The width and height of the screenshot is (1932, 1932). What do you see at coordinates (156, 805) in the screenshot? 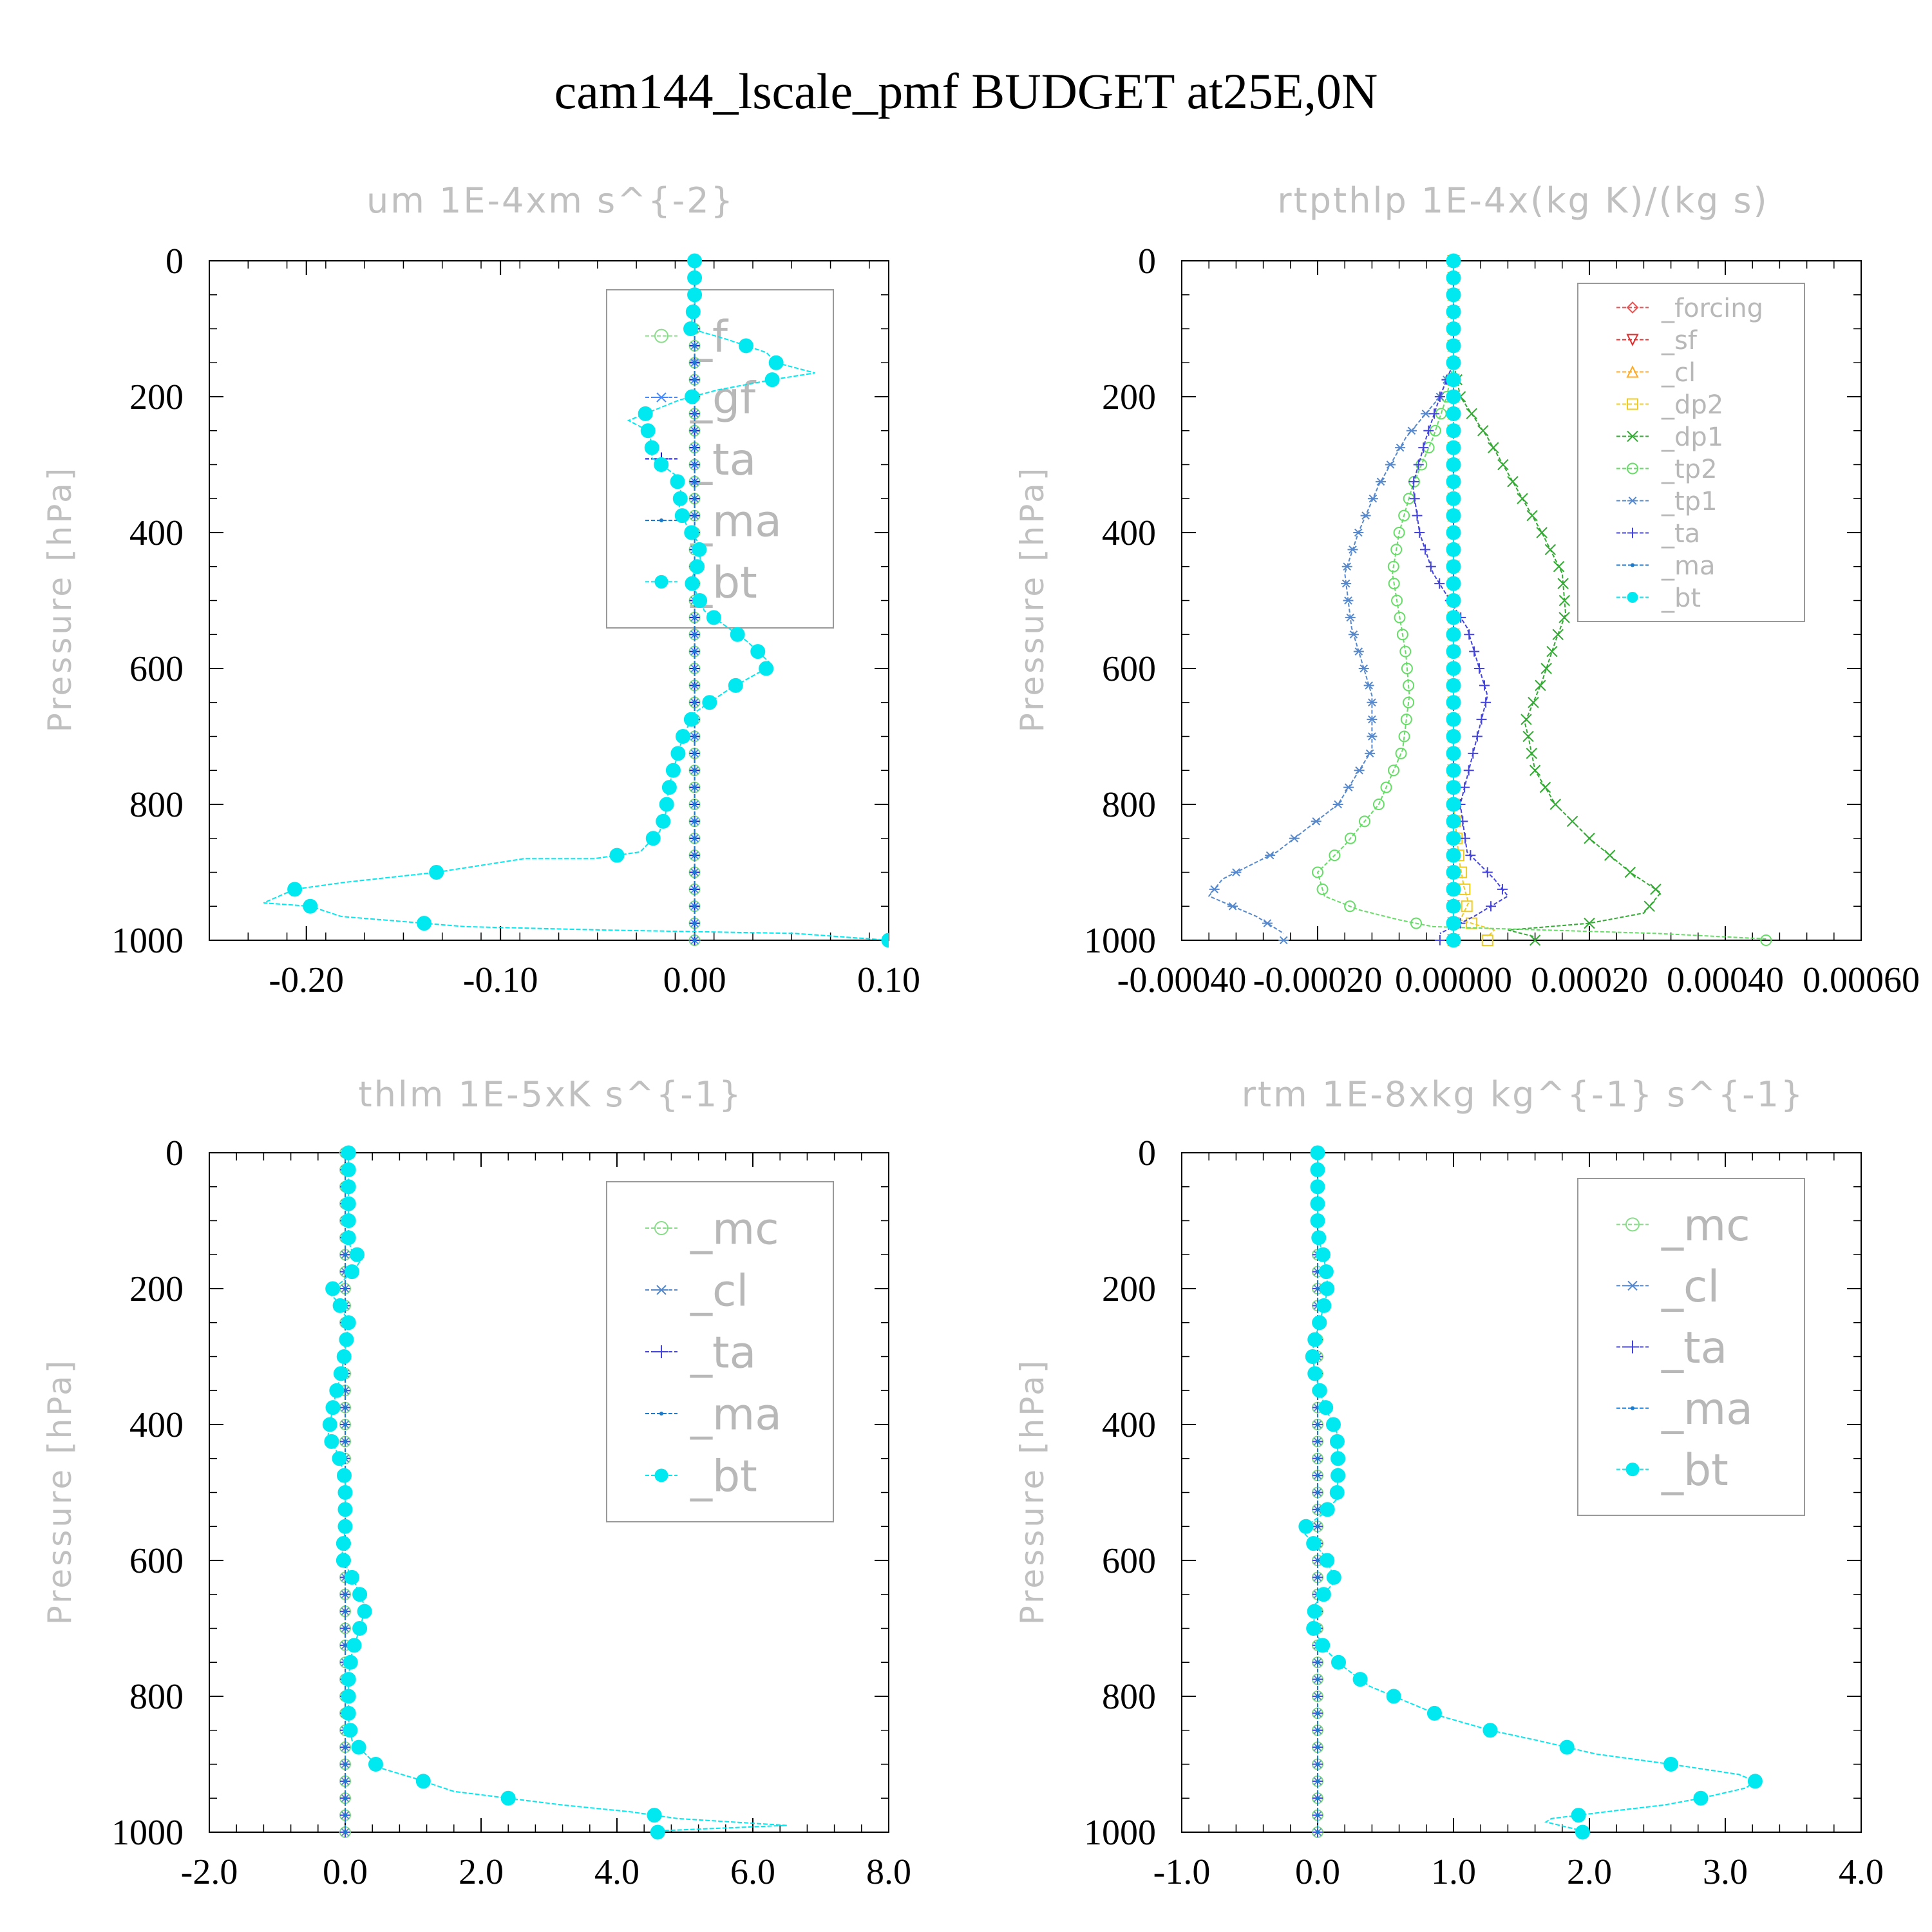
I see `y-tick-label: 800` at bounding box center [156, 805].